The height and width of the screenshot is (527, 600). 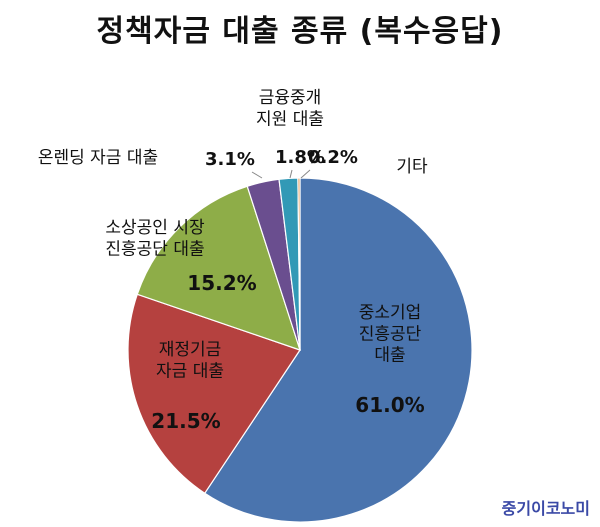 I want to click on slice-value-3: 3.1%, so click(x=230, y=159).